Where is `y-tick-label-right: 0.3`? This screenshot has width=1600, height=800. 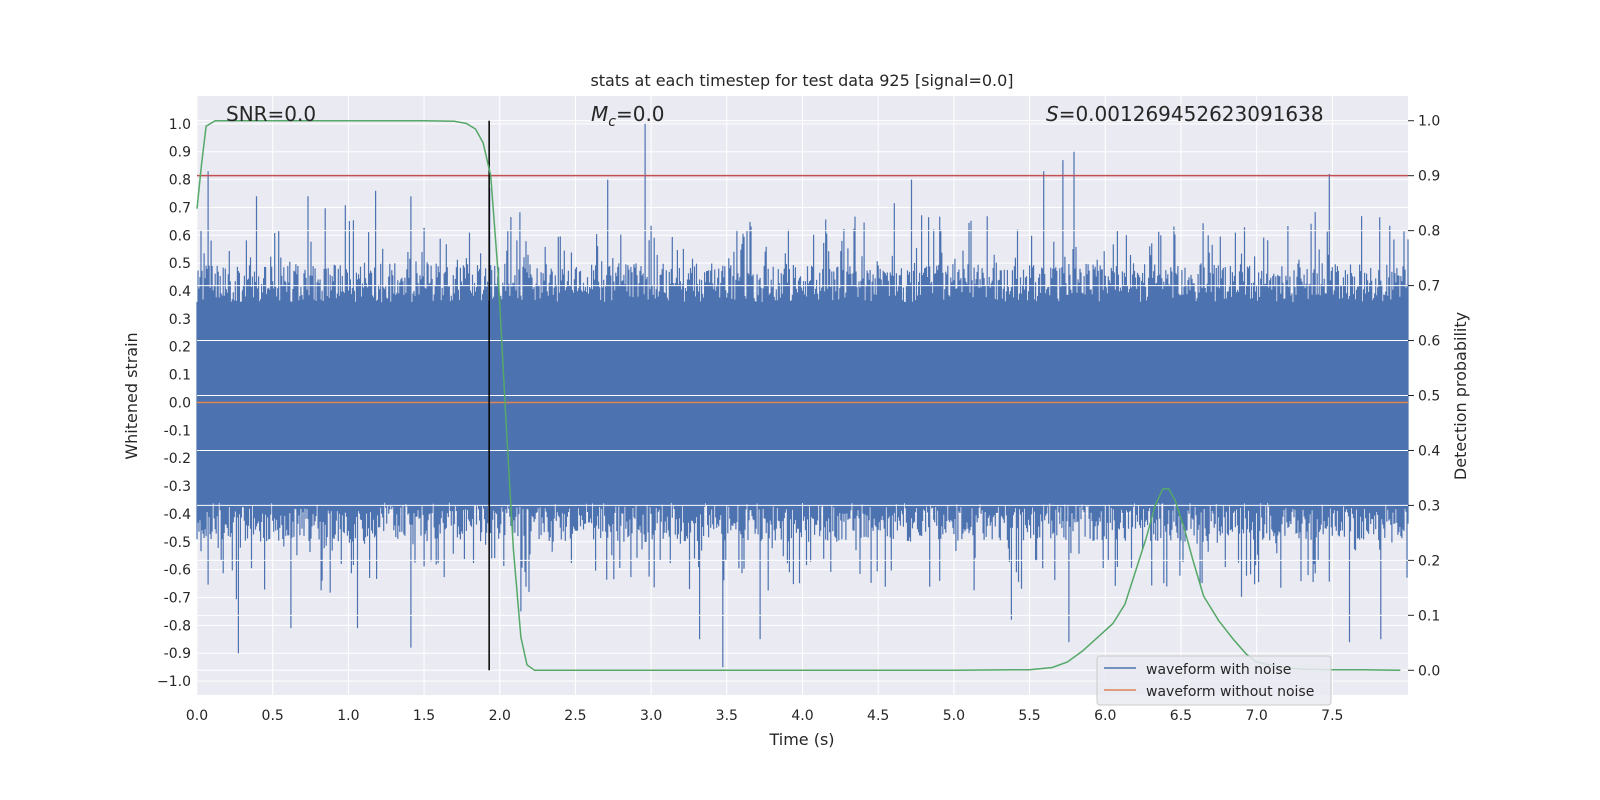 y-tick-label-right: 0.3 is located at coordinates (1429, 506).